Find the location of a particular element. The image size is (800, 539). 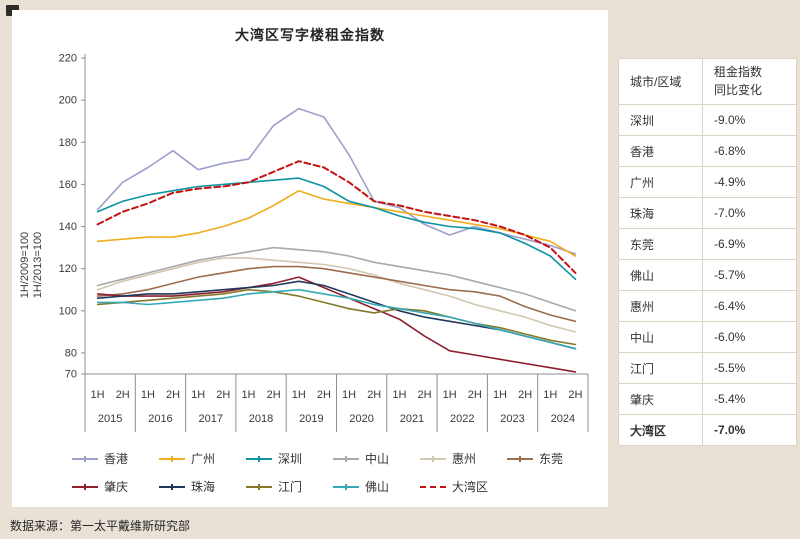

legend-label: 东莞 is located at coordinates (551, 459).